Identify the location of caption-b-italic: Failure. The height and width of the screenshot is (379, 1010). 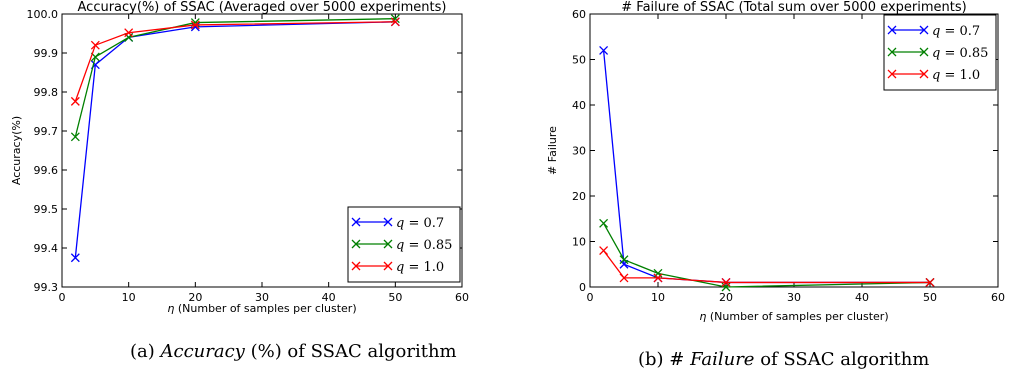
(721, 359).